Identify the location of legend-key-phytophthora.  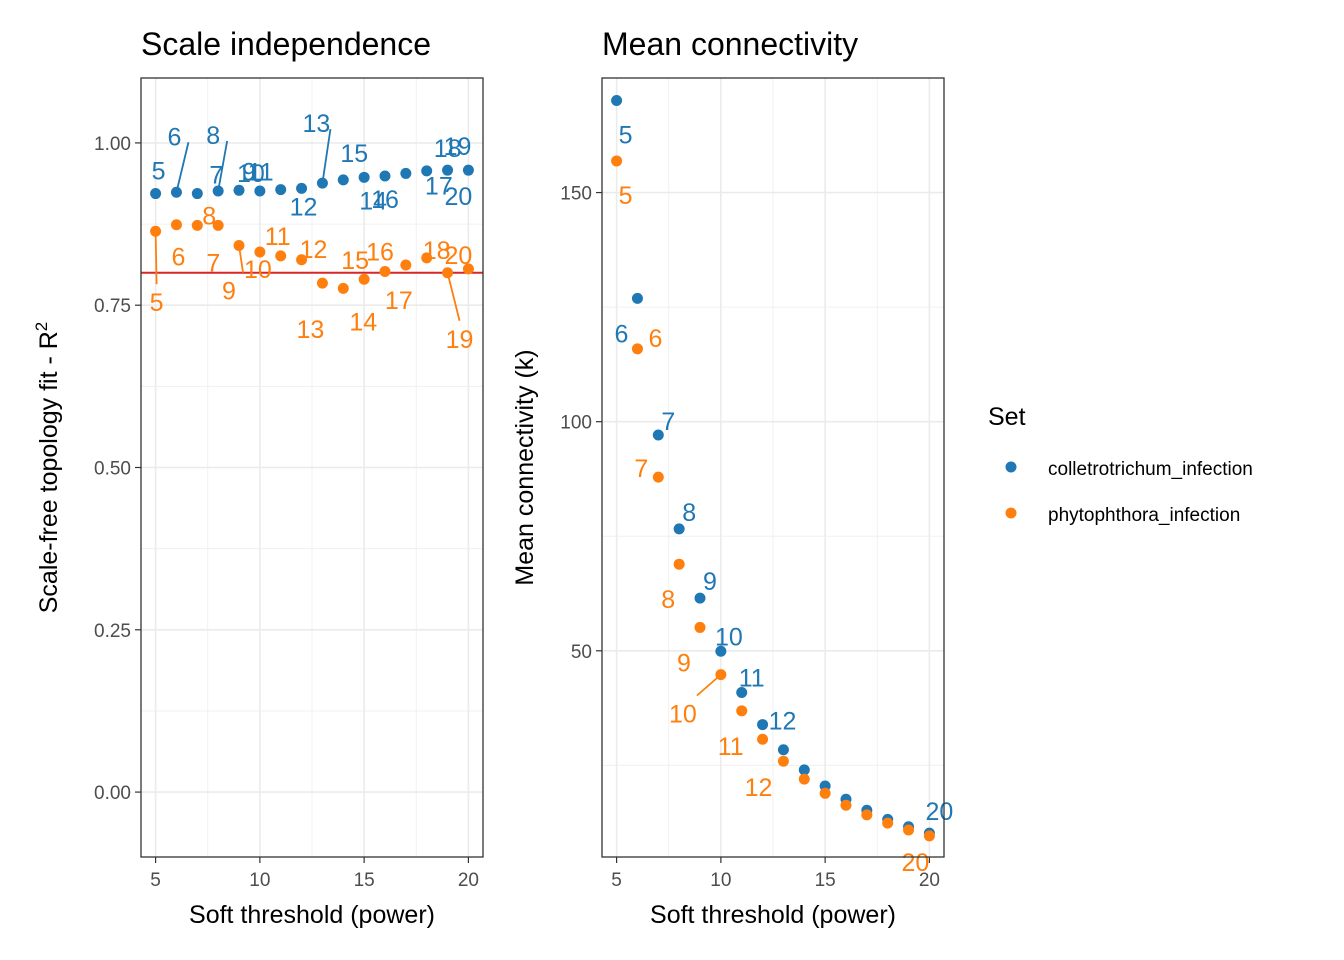
(1011, 513).